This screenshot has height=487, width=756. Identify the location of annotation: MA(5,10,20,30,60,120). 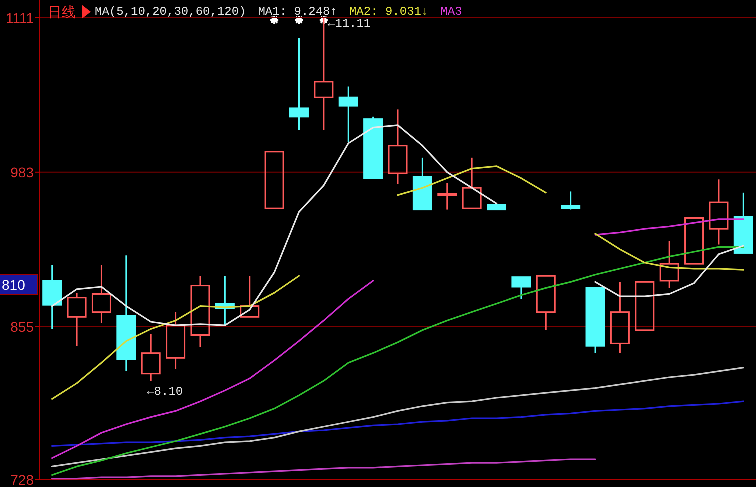
(170, 12).